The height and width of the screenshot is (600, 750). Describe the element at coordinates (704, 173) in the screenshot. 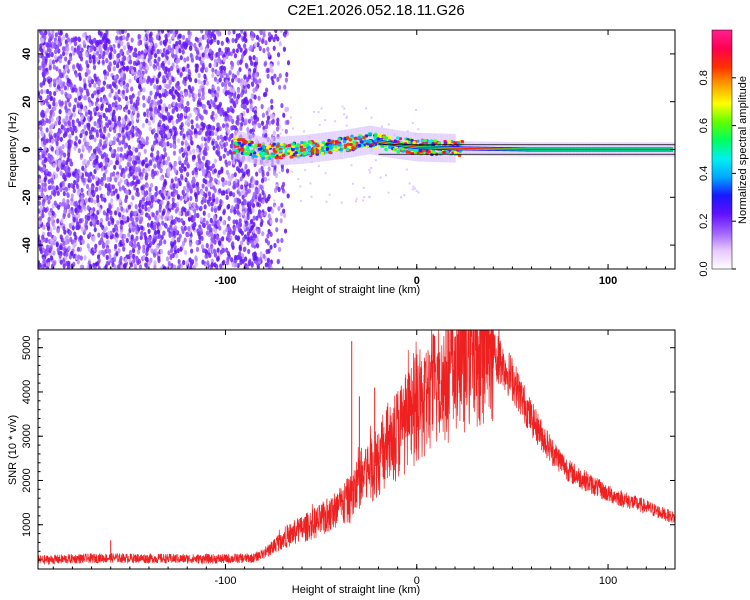

I see `colorbar-tick-label: 0.4` at that location.